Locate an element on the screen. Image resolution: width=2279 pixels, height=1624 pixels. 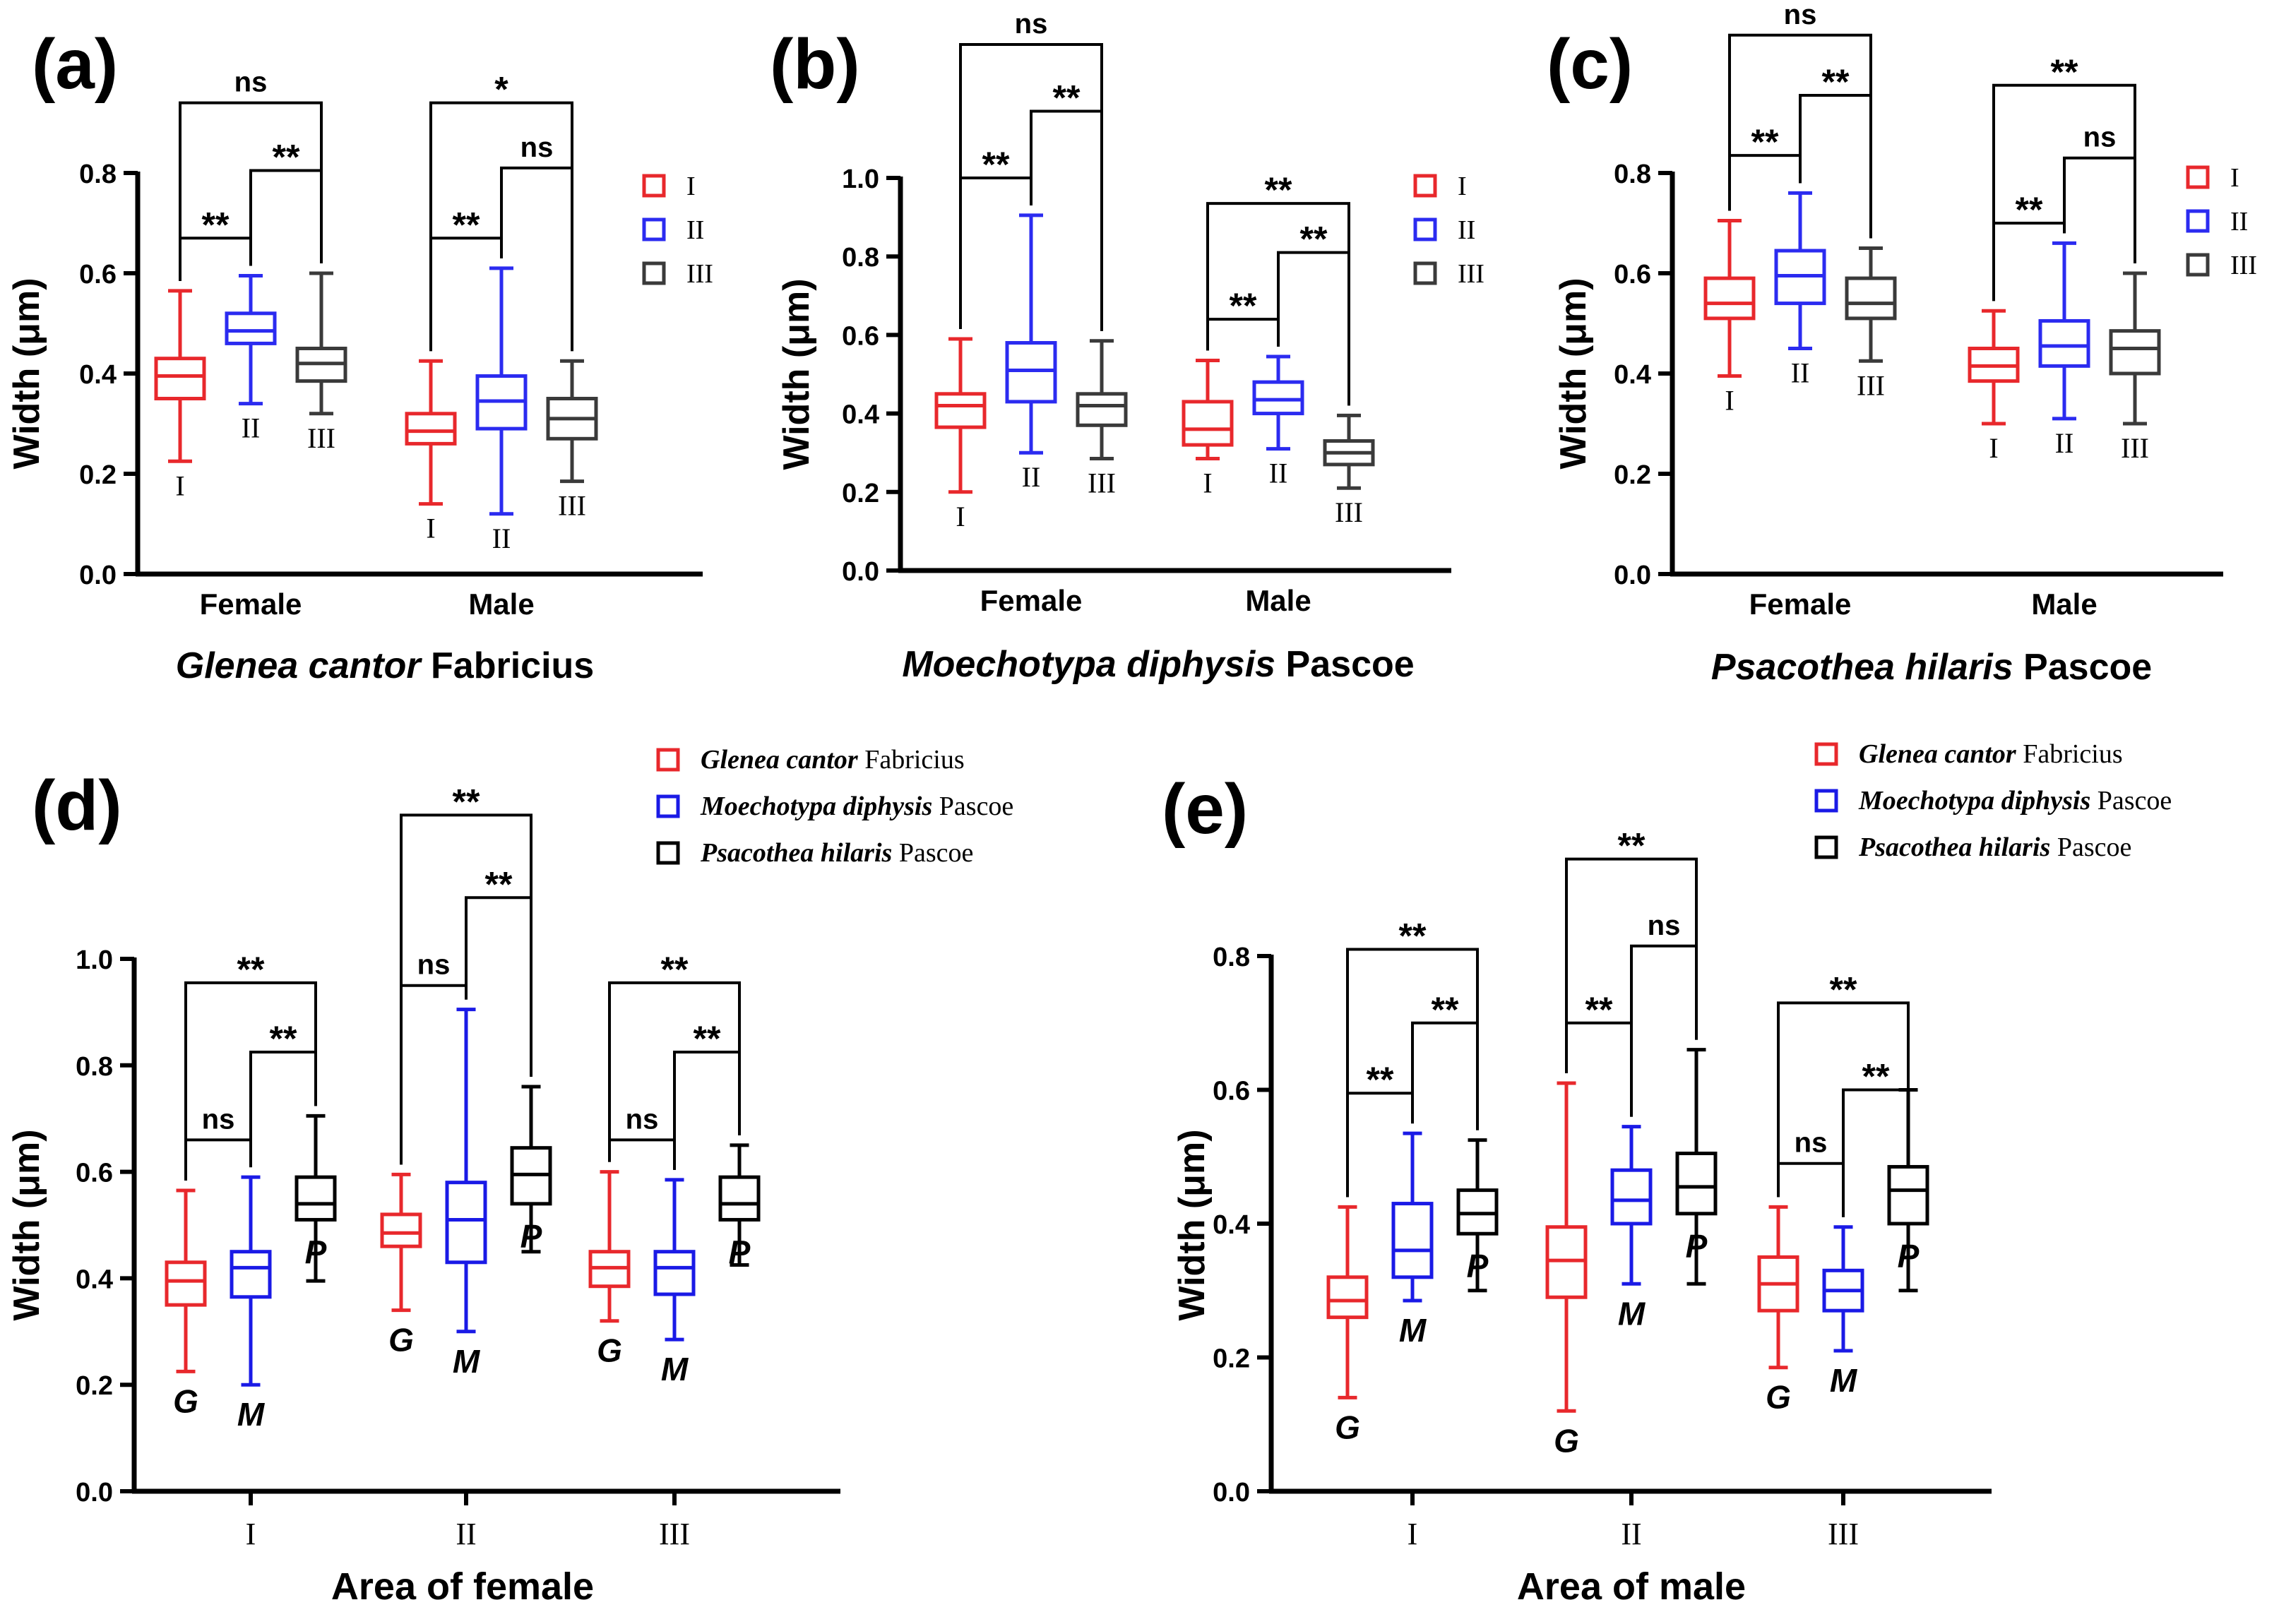
panel-label: (b) is located at coordinates (815, 64).